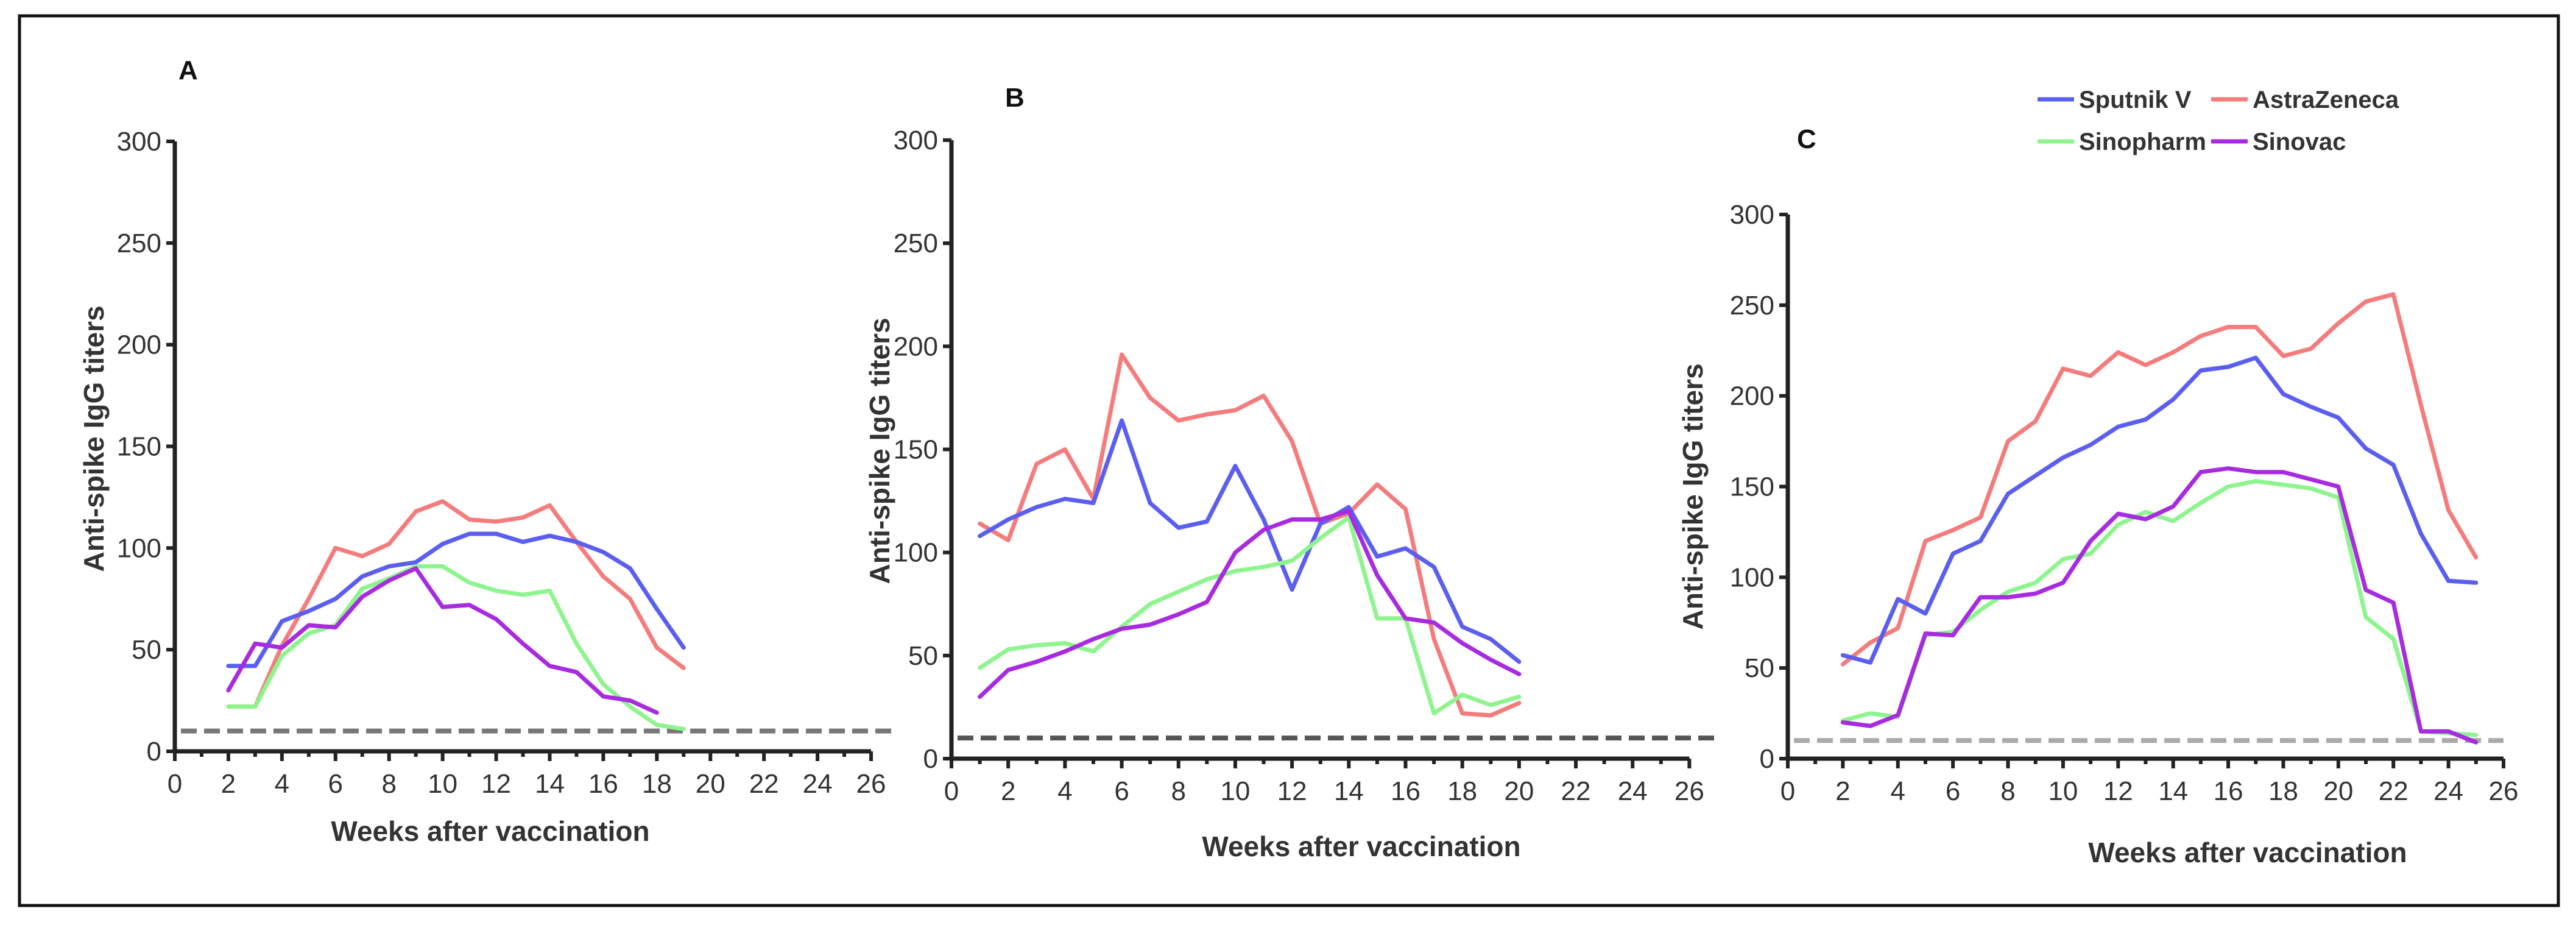  I want to click on panel-label: A, so click(188, 70).